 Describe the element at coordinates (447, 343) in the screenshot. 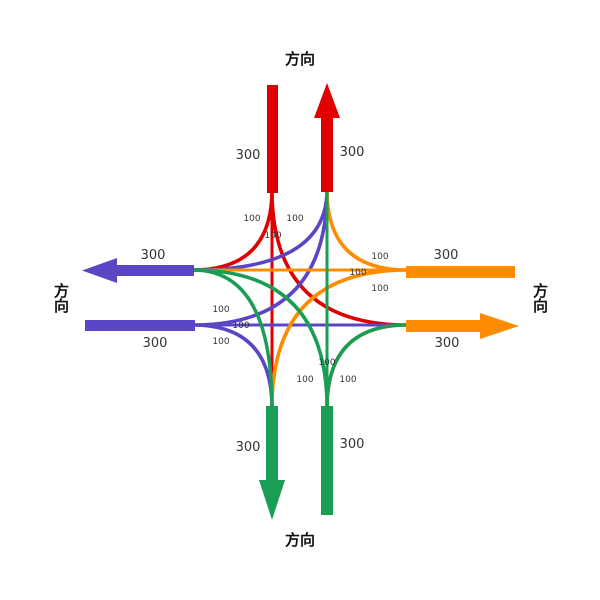

I see `east-out-volume: 300` at that location.